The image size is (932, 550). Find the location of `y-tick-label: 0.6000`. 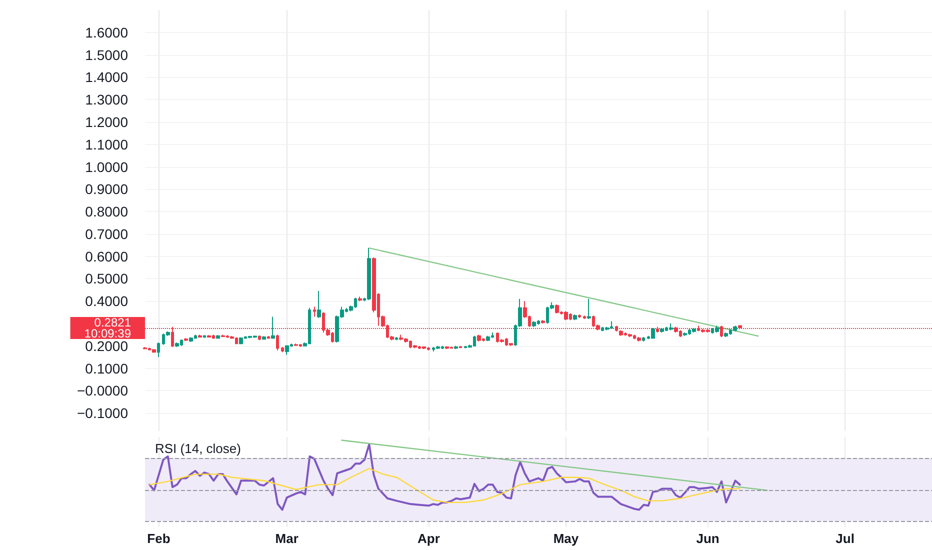

y-tick-label: 0.6000 is located at coordinates (106, 256).